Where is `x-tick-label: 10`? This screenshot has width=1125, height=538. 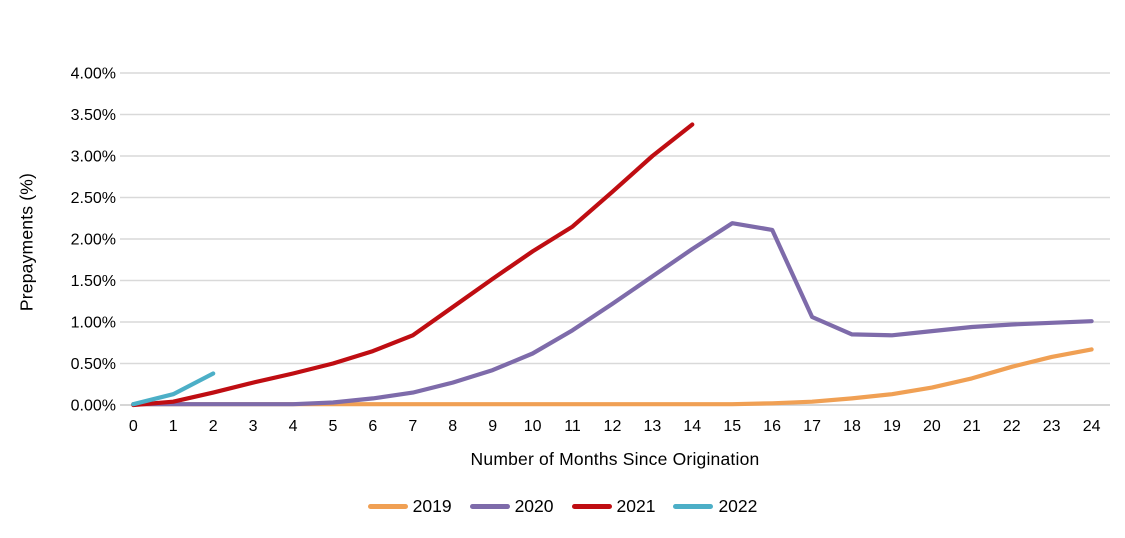
x-tick-label: 10 is located at coordinates (533, 426).